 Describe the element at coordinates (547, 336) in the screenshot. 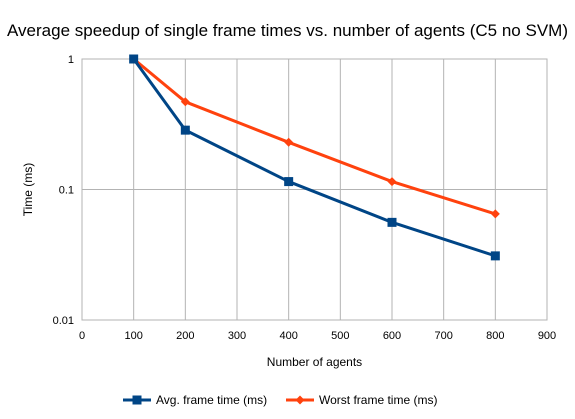

I see `x-tick-label: 900` at that location.